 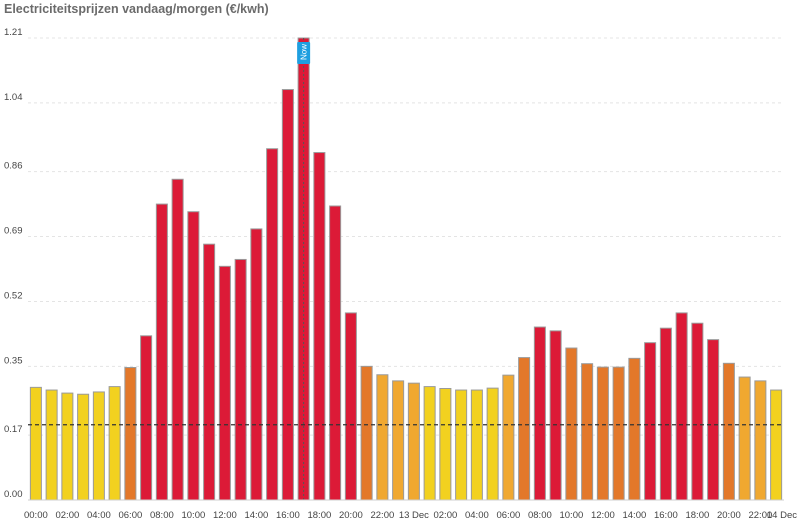 What do you see at coordinates (13, 429) in the screenshot?
I see `y-tick-label: 0.17` at bounding box center [13, 429].